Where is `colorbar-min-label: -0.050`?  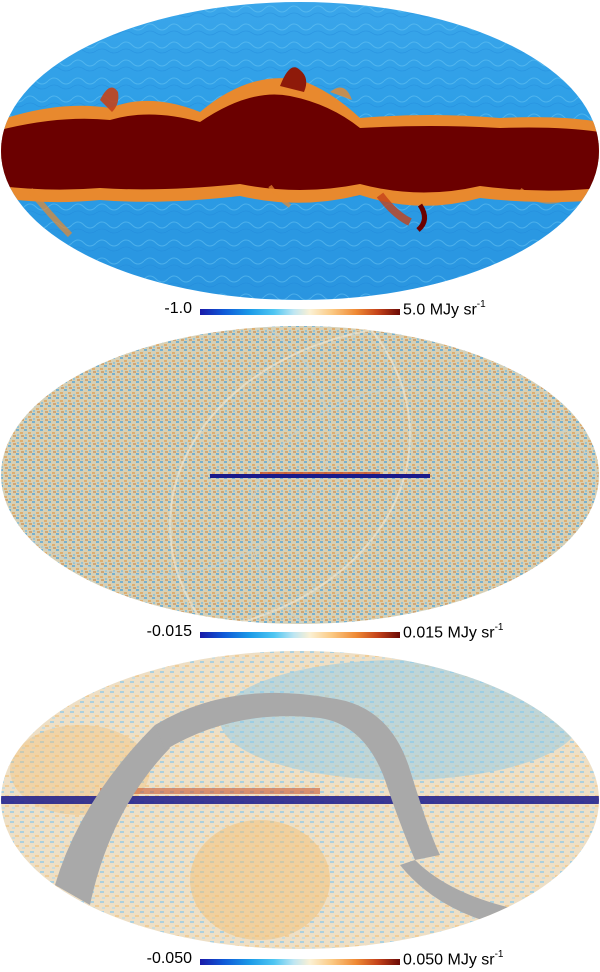 colorbar-min-label: -0.050 is located at coordinates (169, 958).